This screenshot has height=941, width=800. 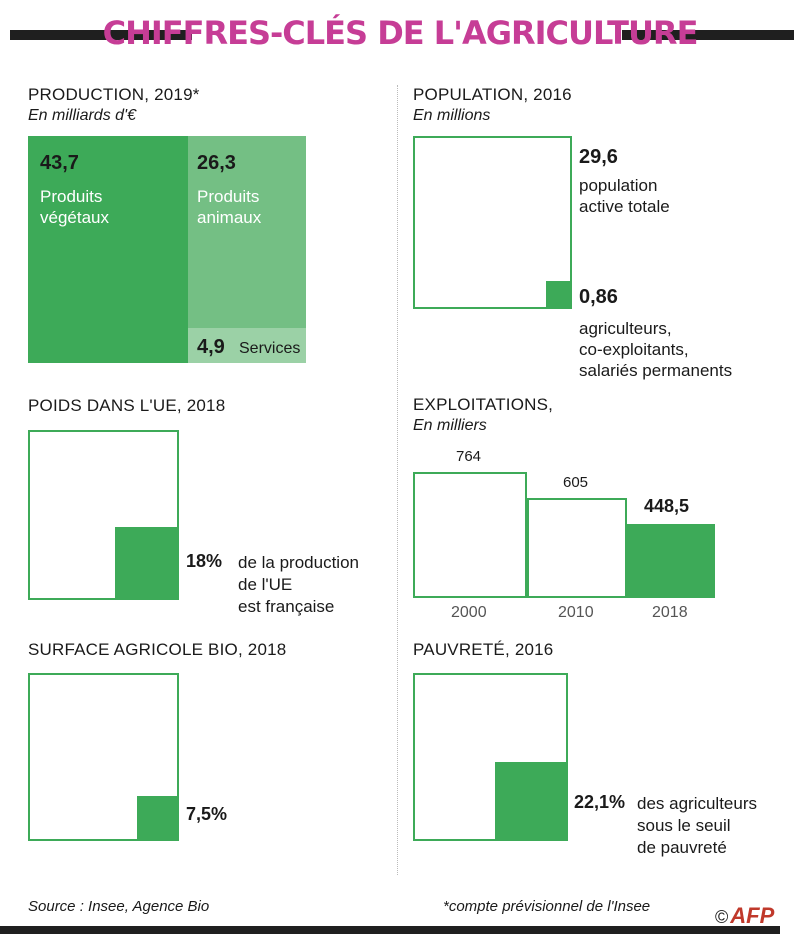 I want to click on afp-logo: ©AFP, so click(x=744, y=916).